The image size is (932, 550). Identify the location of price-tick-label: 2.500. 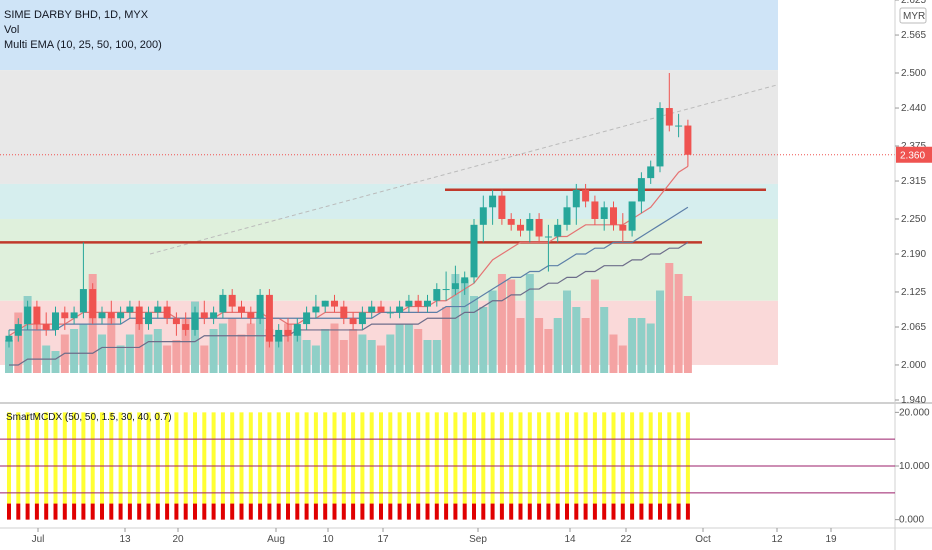
(913, 73).